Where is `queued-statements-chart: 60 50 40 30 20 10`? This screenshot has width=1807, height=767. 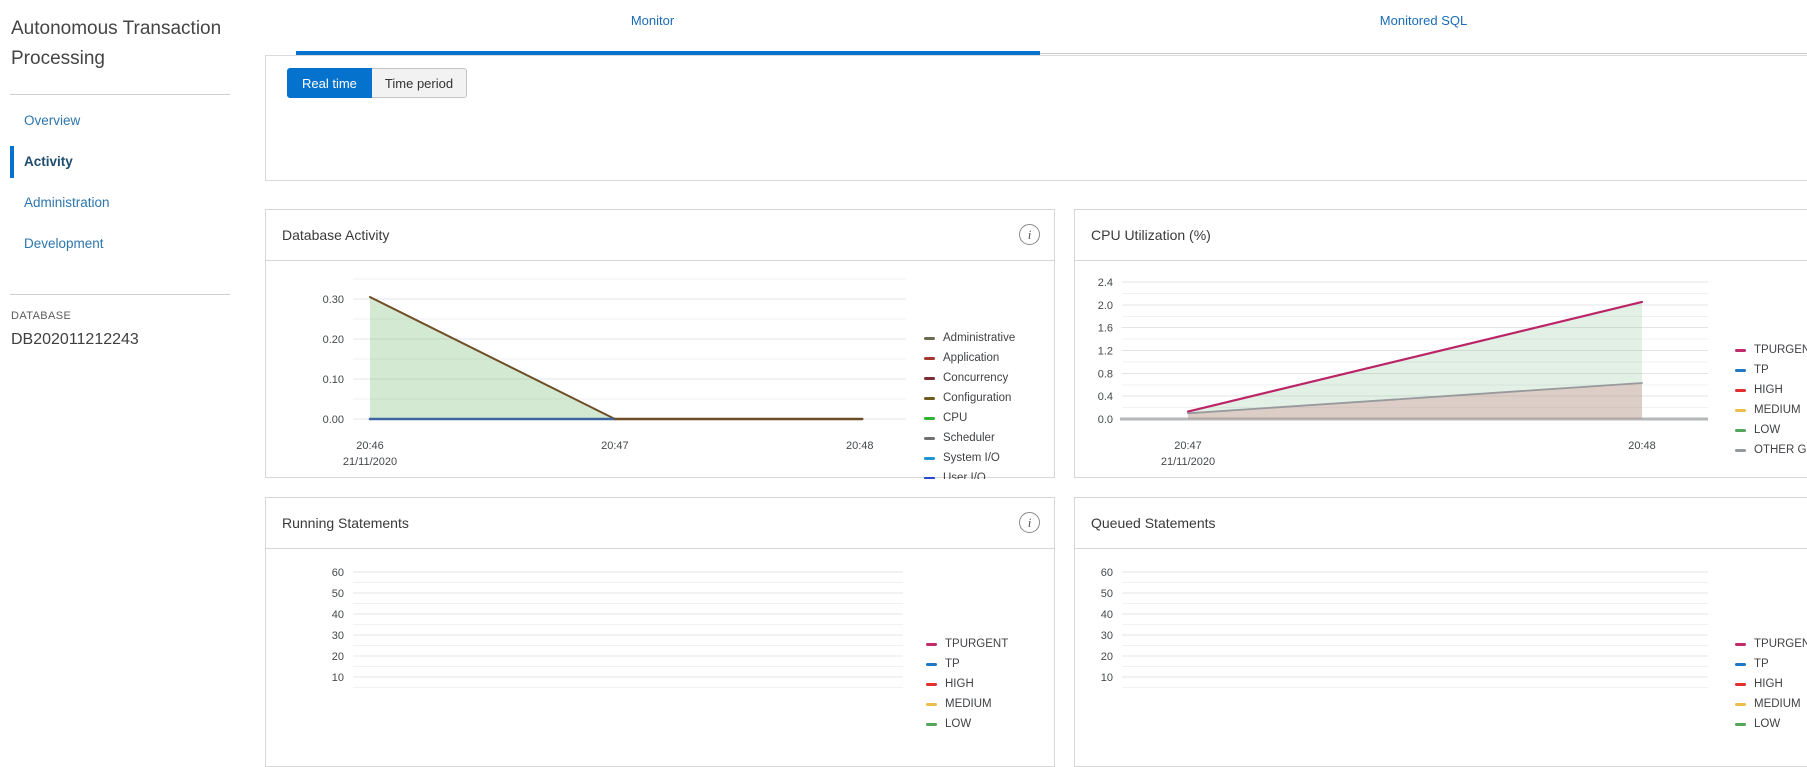
queued-statements-chart: 60 50 40 30 20 10 is located at coordinates (1404, 627).